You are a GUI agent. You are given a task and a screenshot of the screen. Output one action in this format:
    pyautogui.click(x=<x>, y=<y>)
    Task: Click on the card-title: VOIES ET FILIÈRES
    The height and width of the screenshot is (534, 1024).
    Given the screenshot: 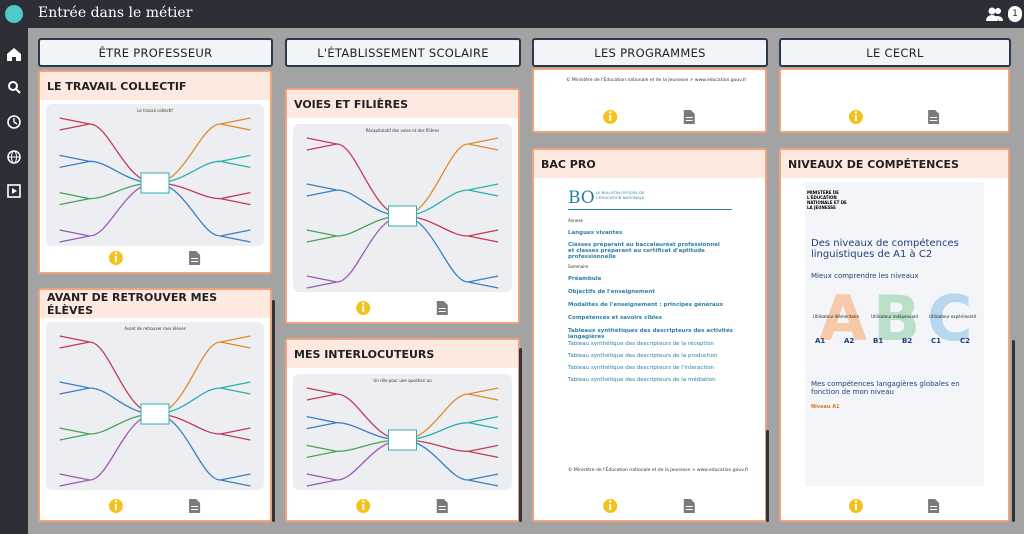 What is the action you would take?
    pyautogui.click(x=402, y=104)
    